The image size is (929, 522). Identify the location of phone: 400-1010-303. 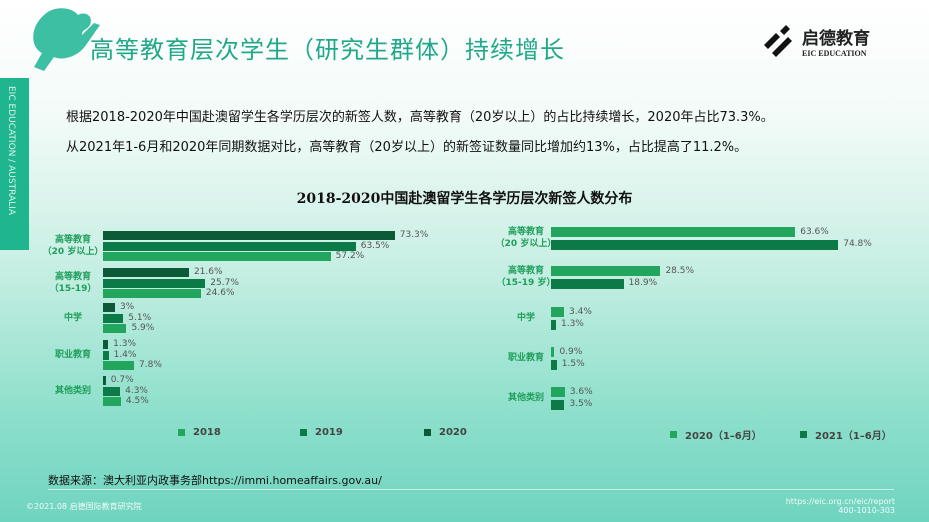
(866, 510).